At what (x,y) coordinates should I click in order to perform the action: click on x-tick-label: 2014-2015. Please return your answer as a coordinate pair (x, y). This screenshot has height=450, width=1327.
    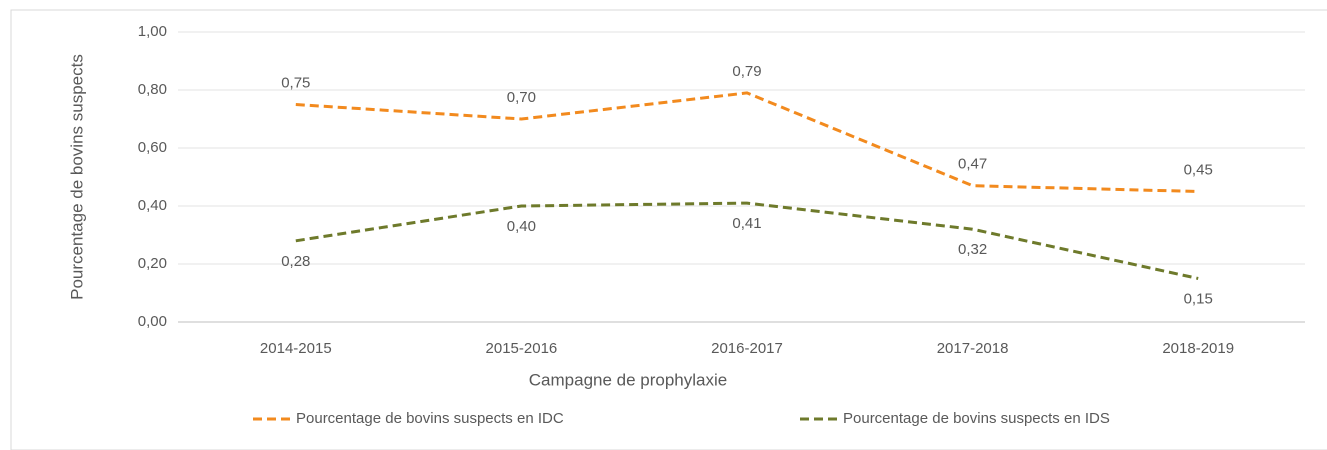
    Looking at the image, I should click on (296, 348).